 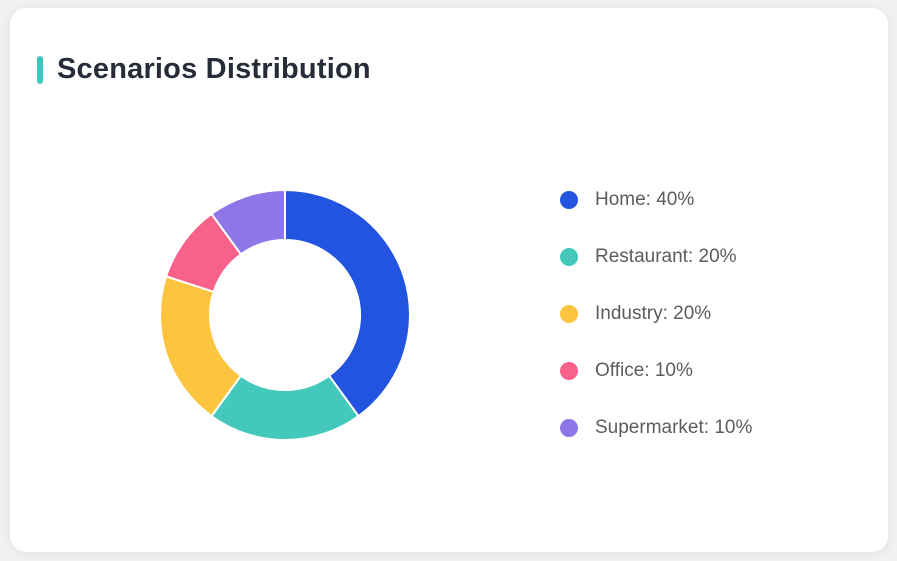 What do you see at coordinates (40, 69) in the screenshot?
I see `title-accent-bar` at bounding box center [40, 69].